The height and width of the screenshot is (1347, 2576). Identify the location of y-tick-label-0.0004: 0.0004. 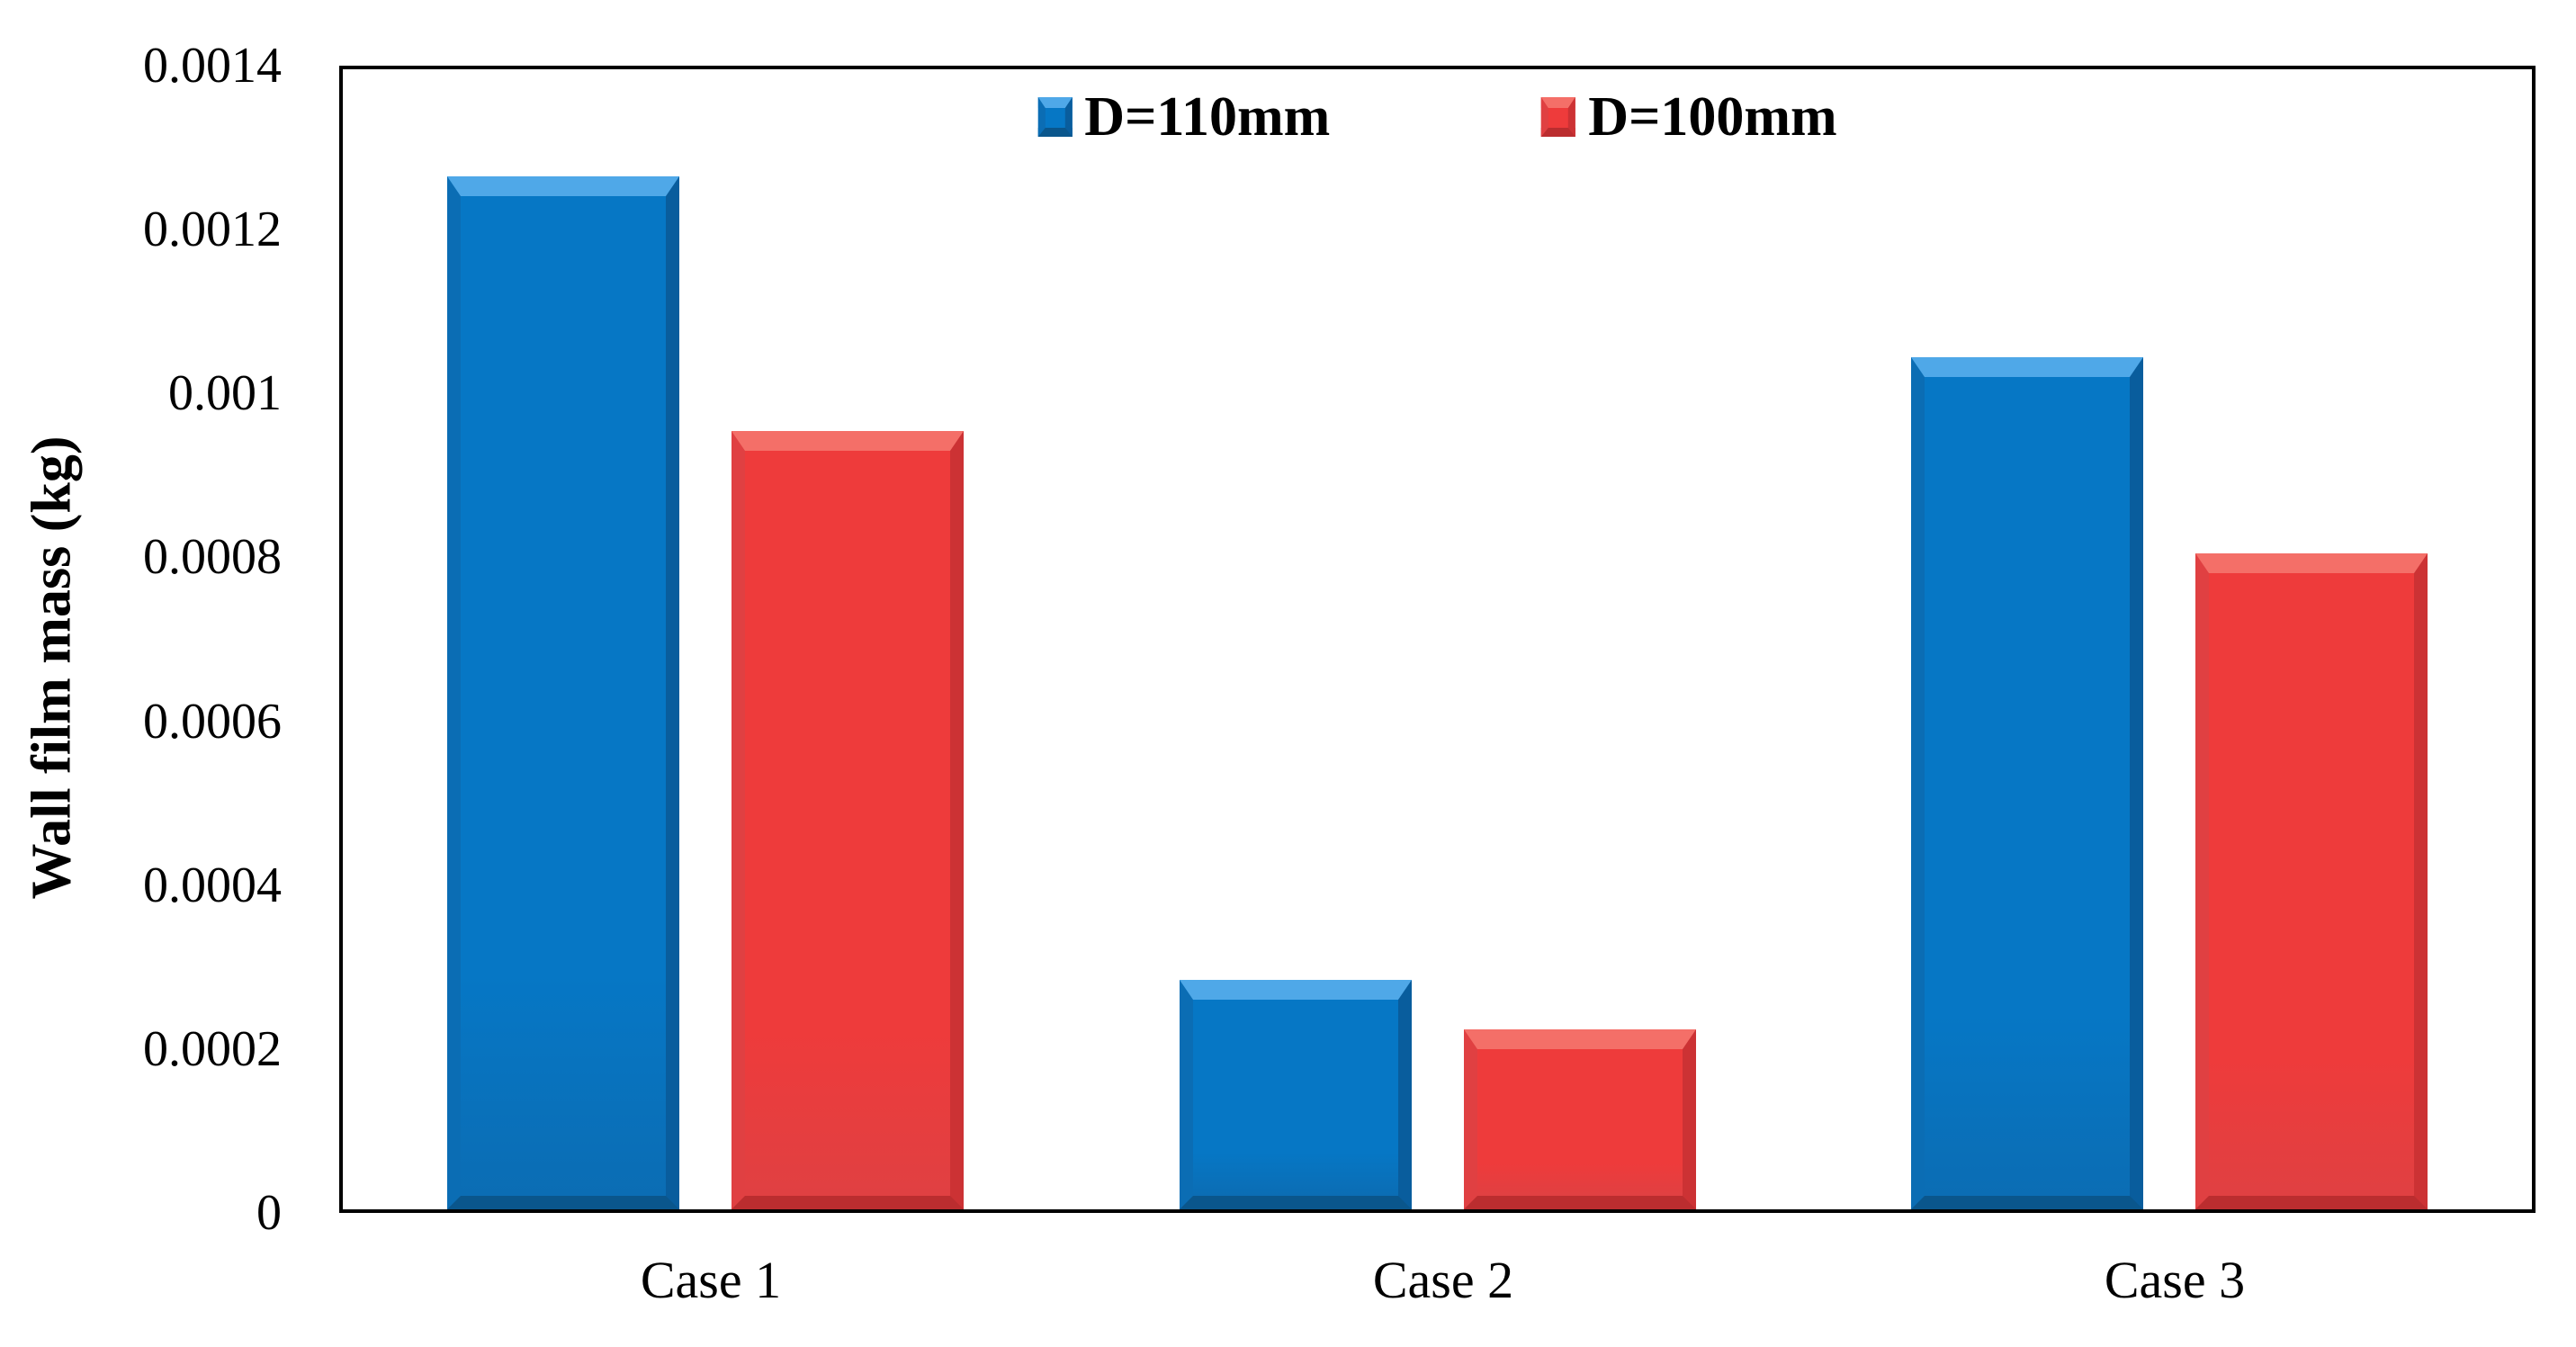
(213, 886).